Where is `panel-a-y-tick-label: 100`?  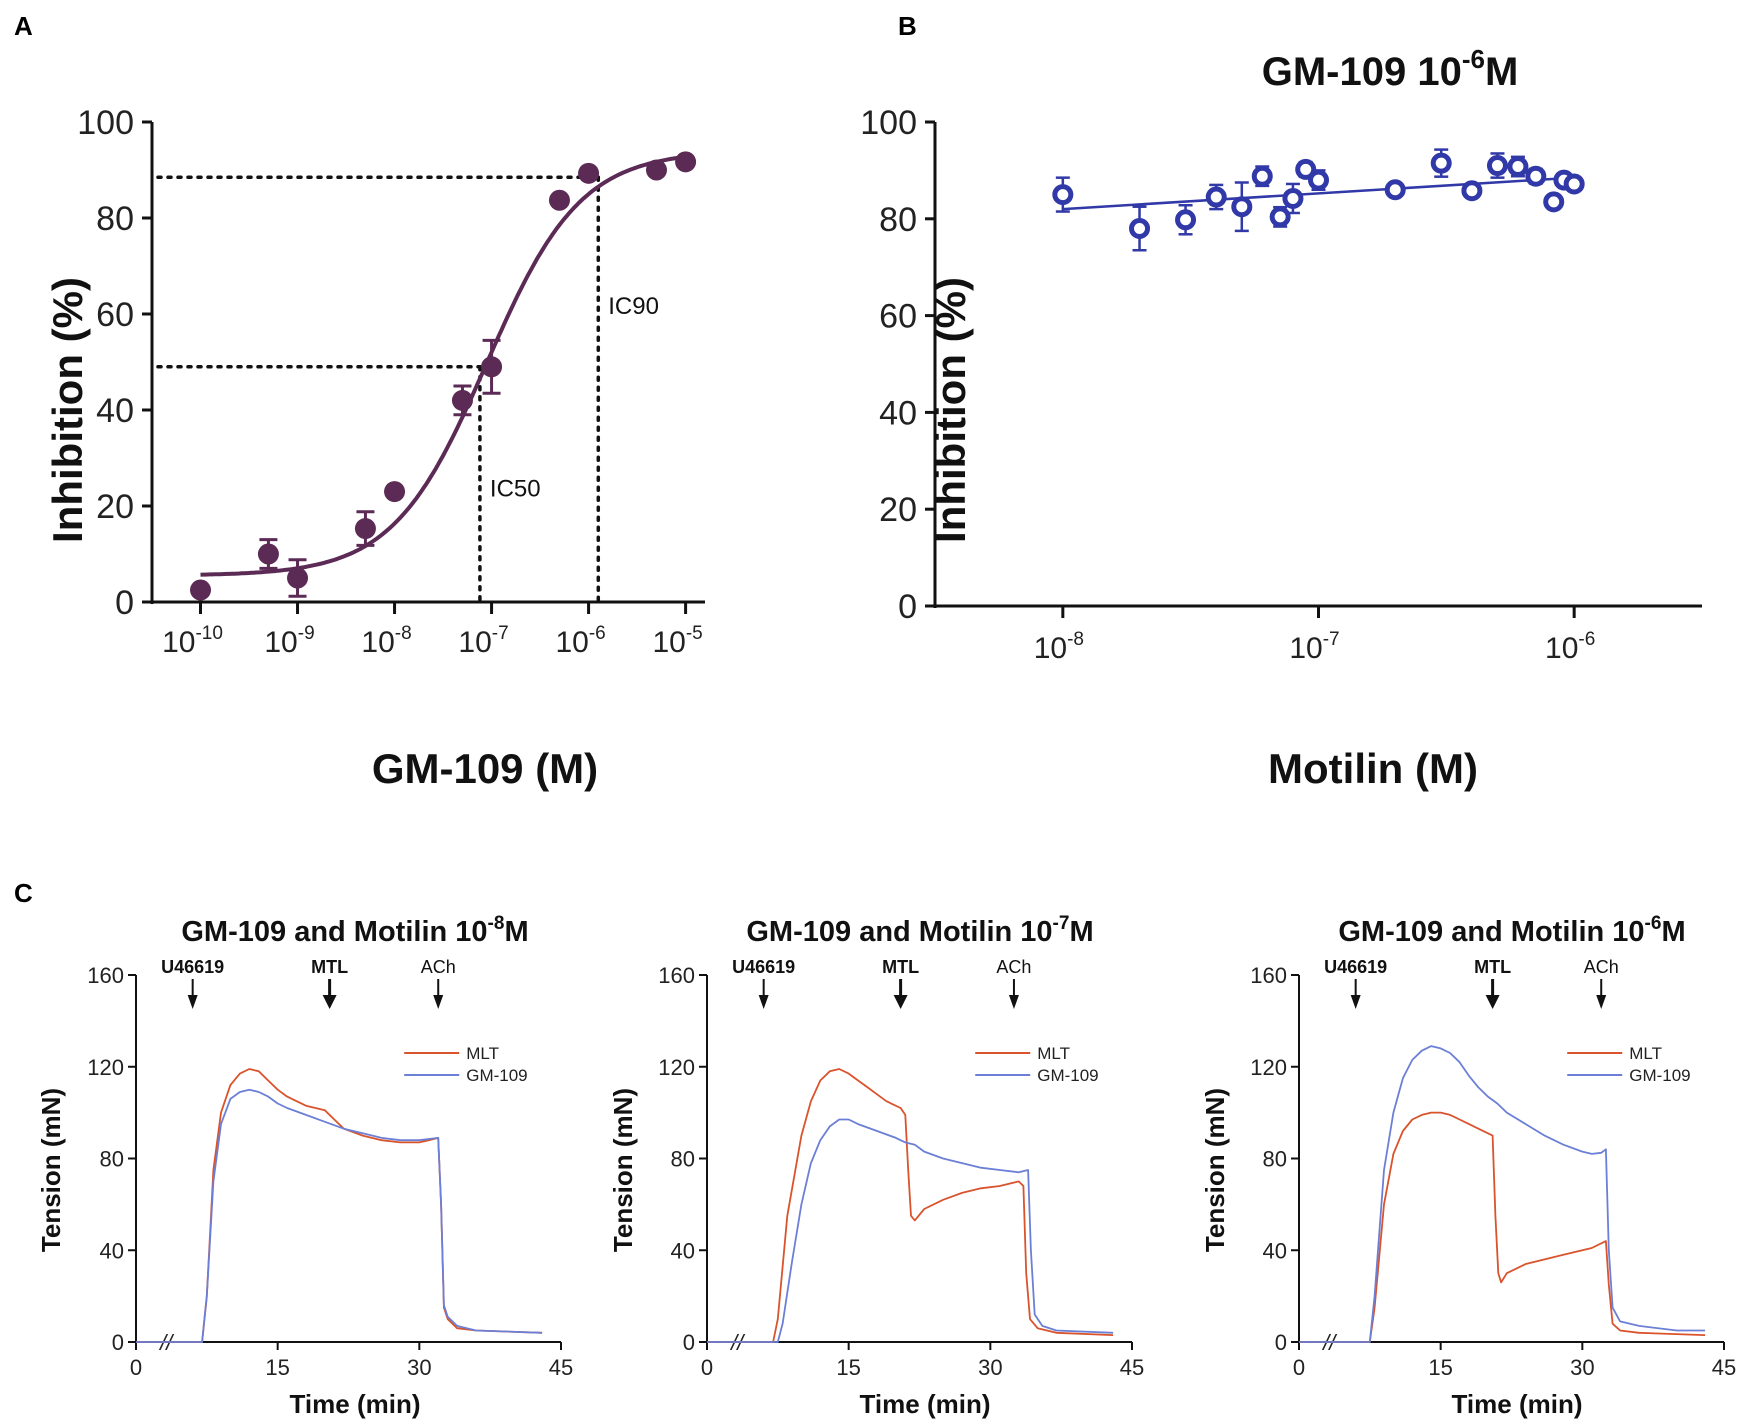
panel-a-y-tick-label: 100 is located at coordinates (105, 123).